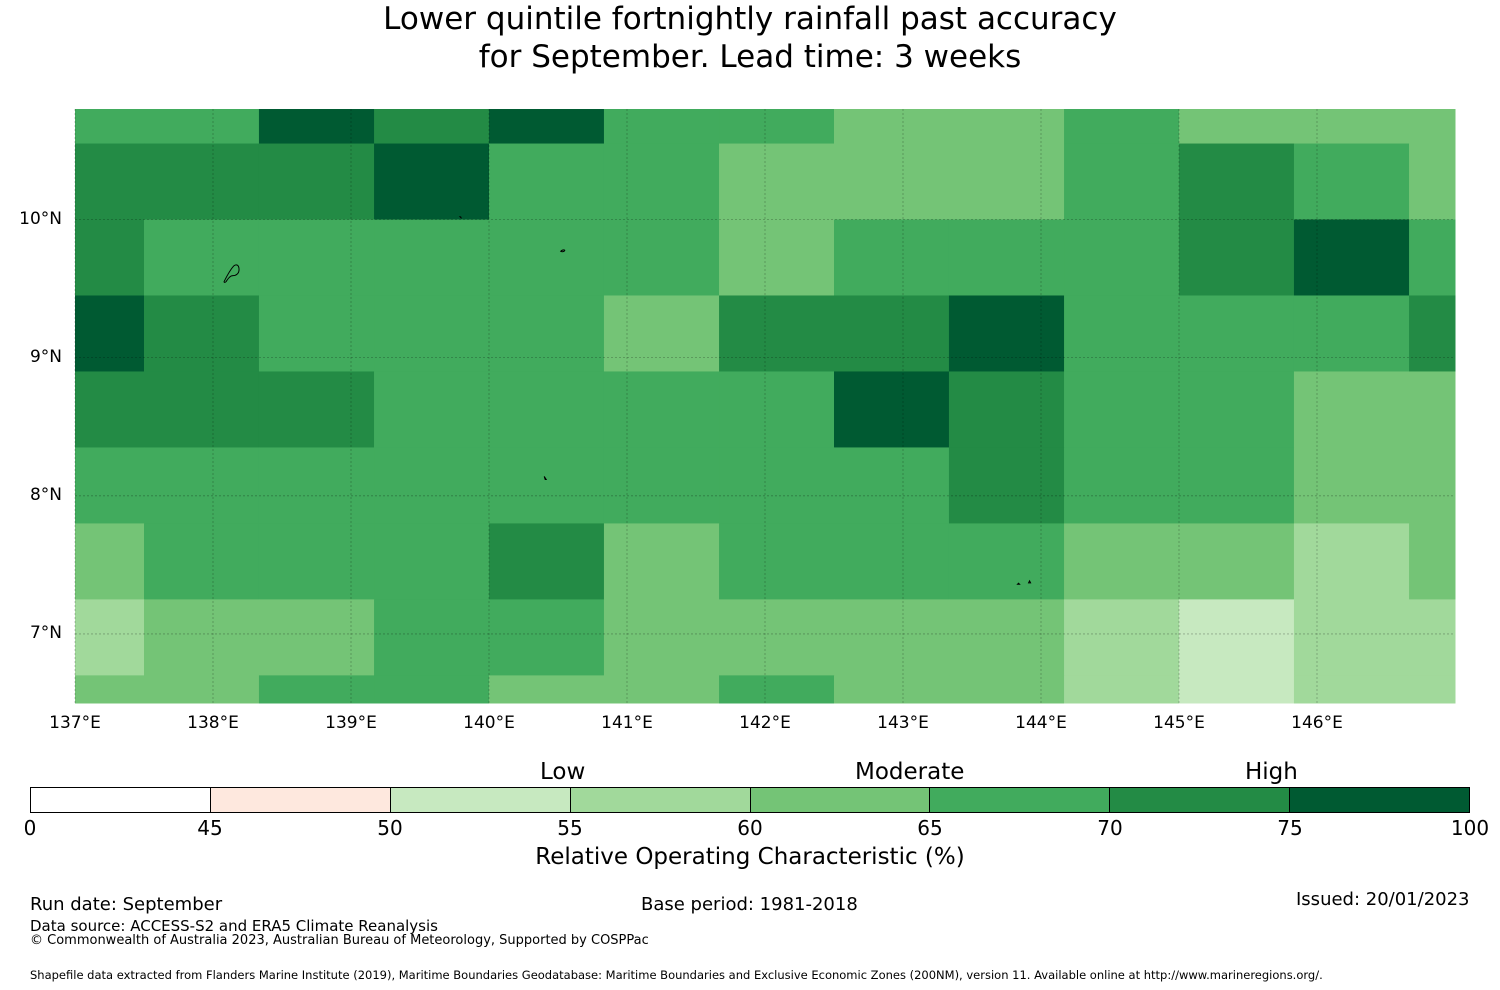  Describe the element at coordinates (30, 828) in the screenshot. I see `colorbar-tick-label: 0` at that location.